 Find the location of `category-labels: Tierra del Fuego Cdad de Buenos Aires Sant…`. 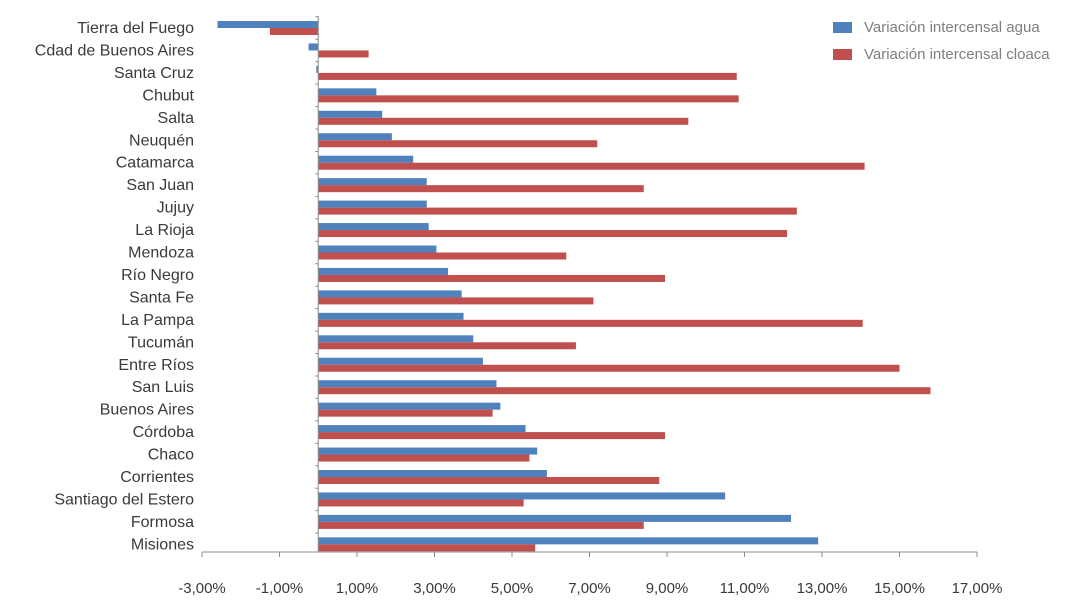

category-labels: Tierra del Fuego Cdad de Buenos Aires Sant… is located at coordinates (115, 286).